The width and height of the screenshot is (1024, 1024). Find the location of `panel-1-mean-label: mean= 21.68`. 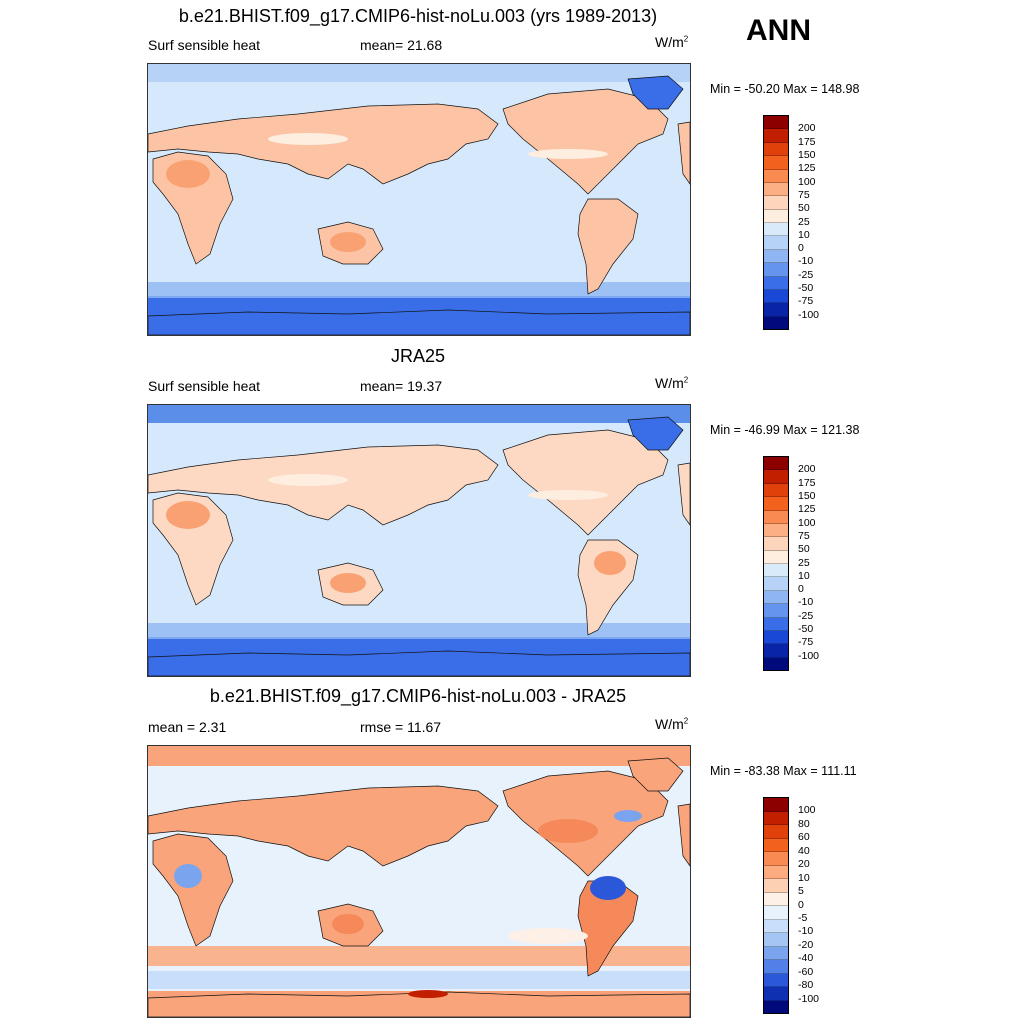

panel-1-mean-label: mean= 21.68 is located at coordinates (401, 45).